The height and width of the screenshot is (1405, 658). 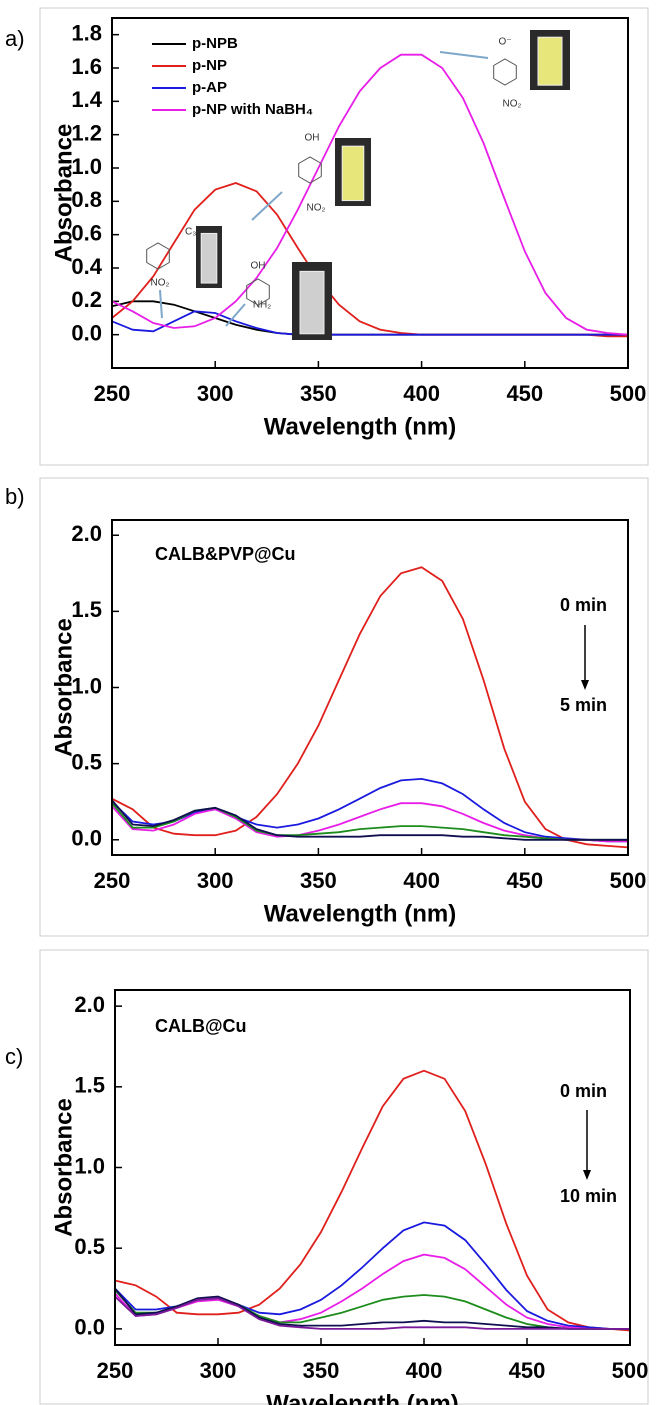 I want to click on panel-label: b), so click(x=15, y=496).